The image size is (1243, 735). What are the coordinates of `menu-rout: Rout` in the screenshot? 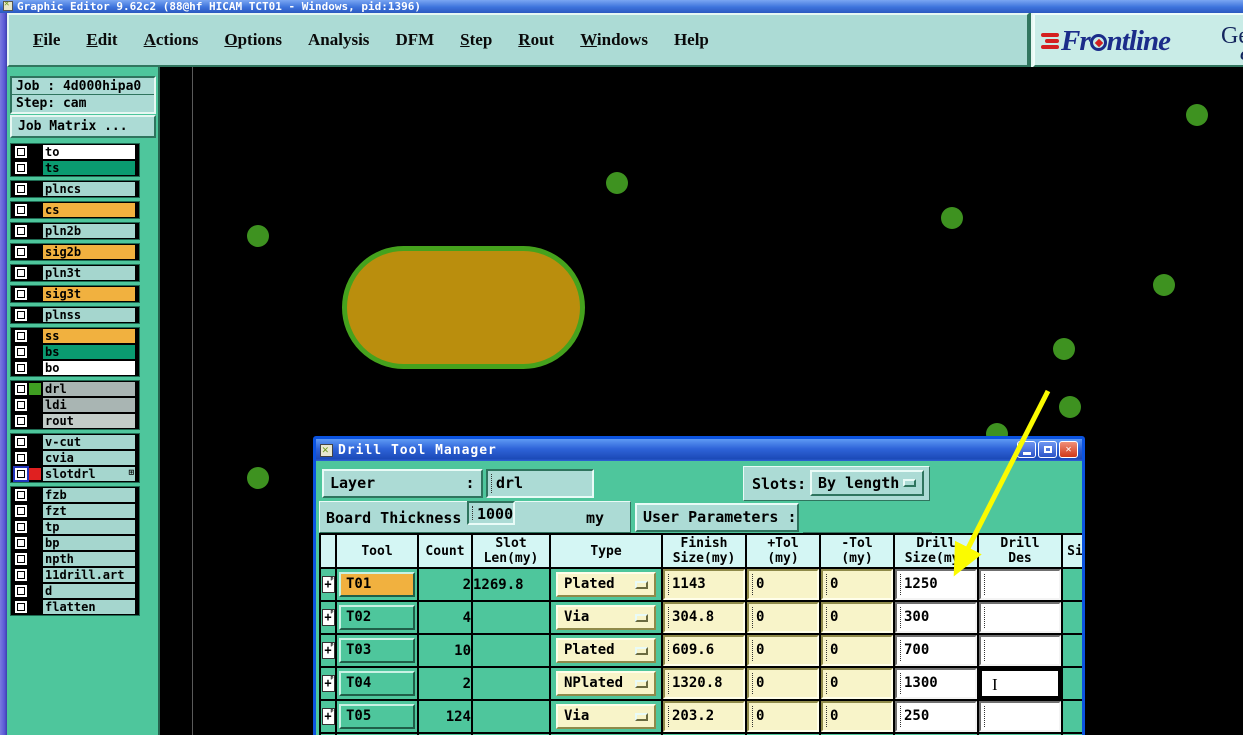 It's located at (536, 39).